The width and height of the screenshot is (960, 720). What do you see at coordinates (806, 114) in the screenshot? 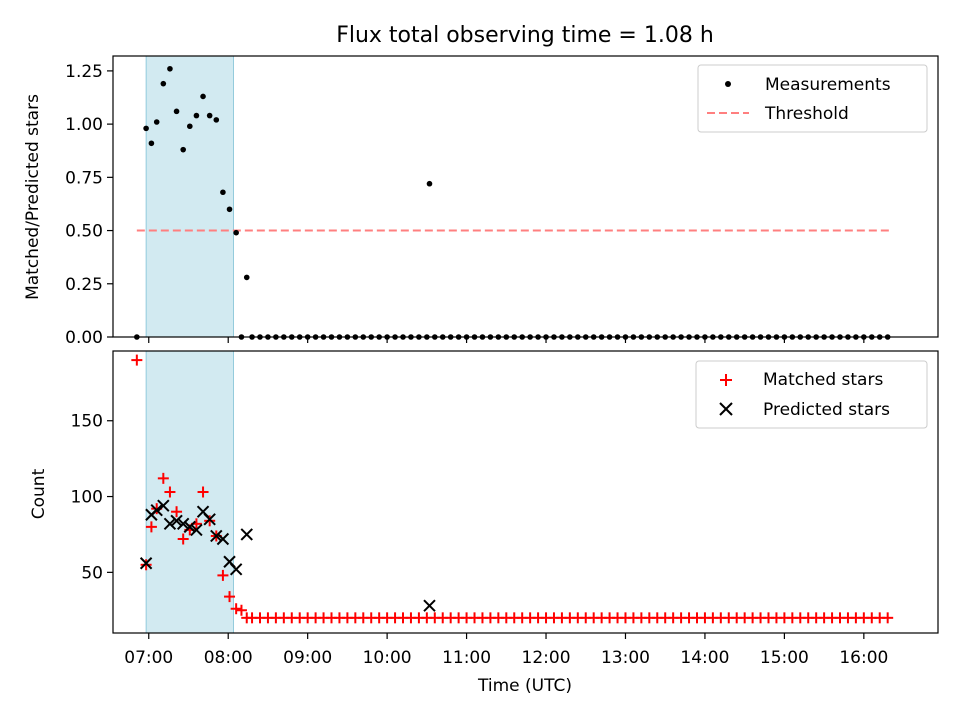
I see `legend-threshold-label: Threshold` at bounding box center [806, 114].